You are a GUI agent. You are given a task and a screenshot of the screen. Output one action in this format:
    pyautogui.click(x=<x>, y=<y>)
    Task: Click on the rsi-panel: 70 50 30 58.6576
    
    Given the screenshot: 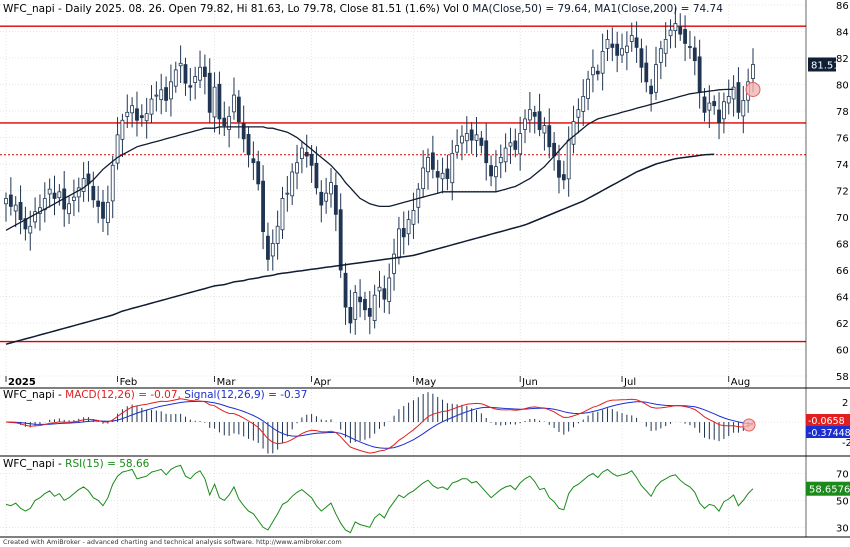 What is the action you would take?
    pyautogui.click(x=425, y=499)
    